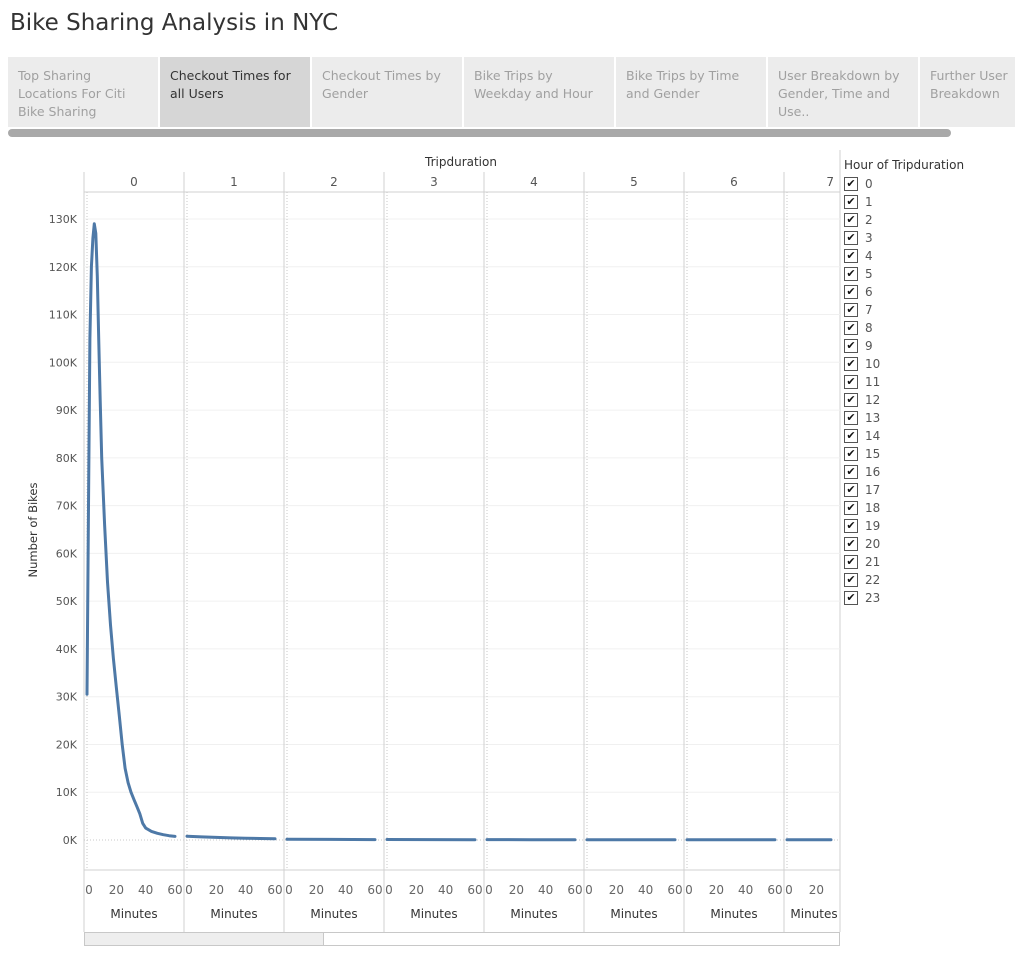 Image resolution: width=1015 pixels, height=963 pixels. Describe the element at coordinates (924, 527) in the screenshot. I see `legend-item-19: ✔ 19` at that location.